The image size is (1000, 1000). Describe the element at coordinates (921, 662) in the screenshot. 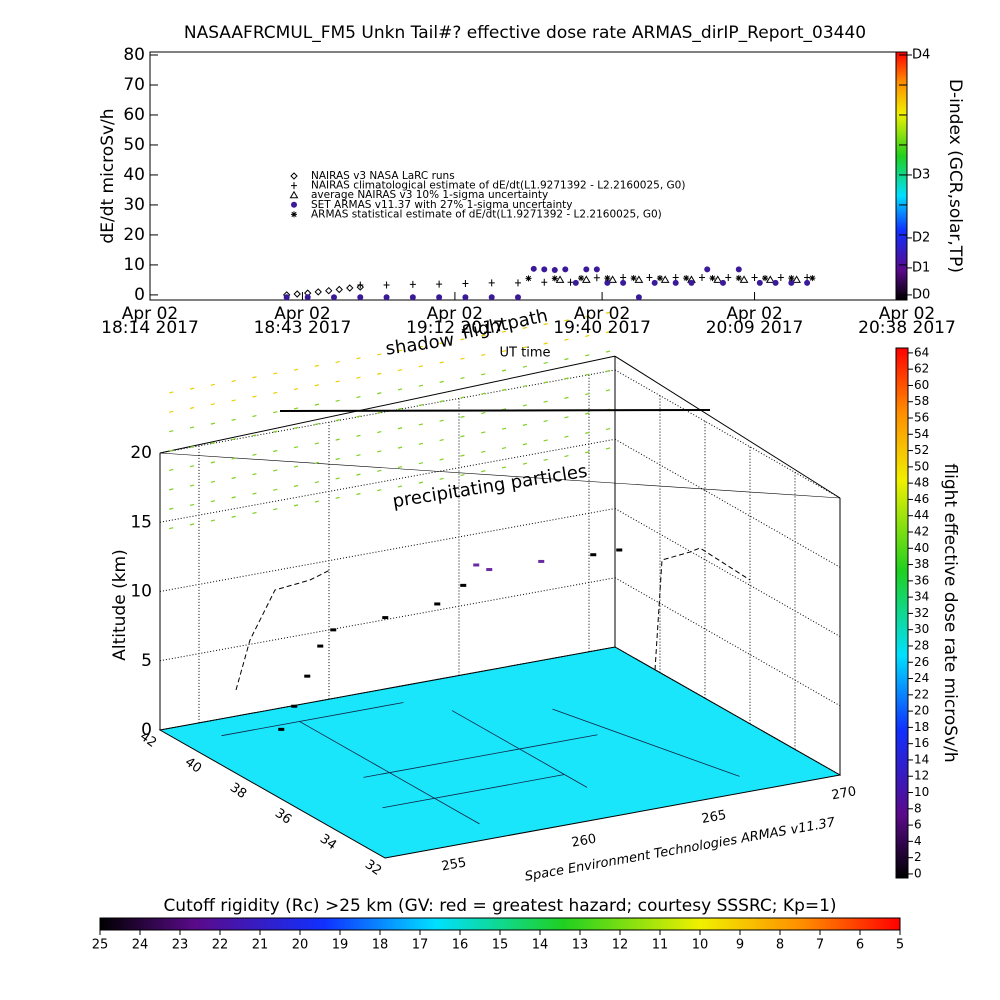

I see `colorbar-tick-label: 26` at that location.